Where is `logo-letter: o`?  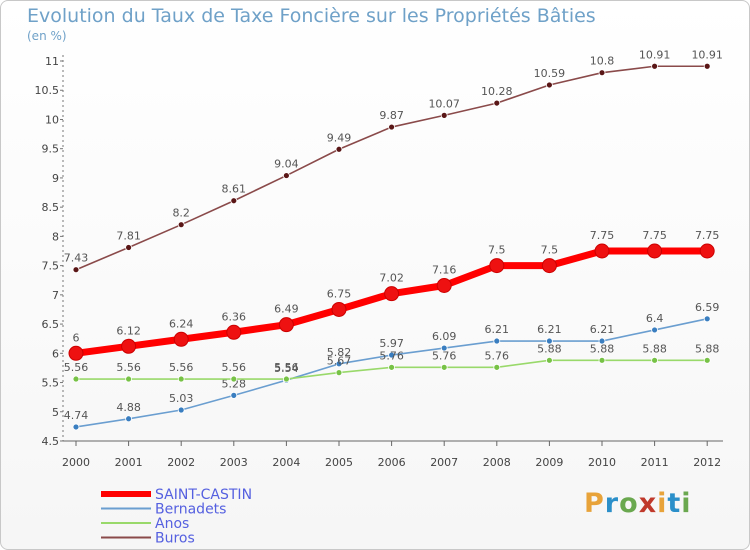 logo-letter: o is located at coordinates (629, 503).